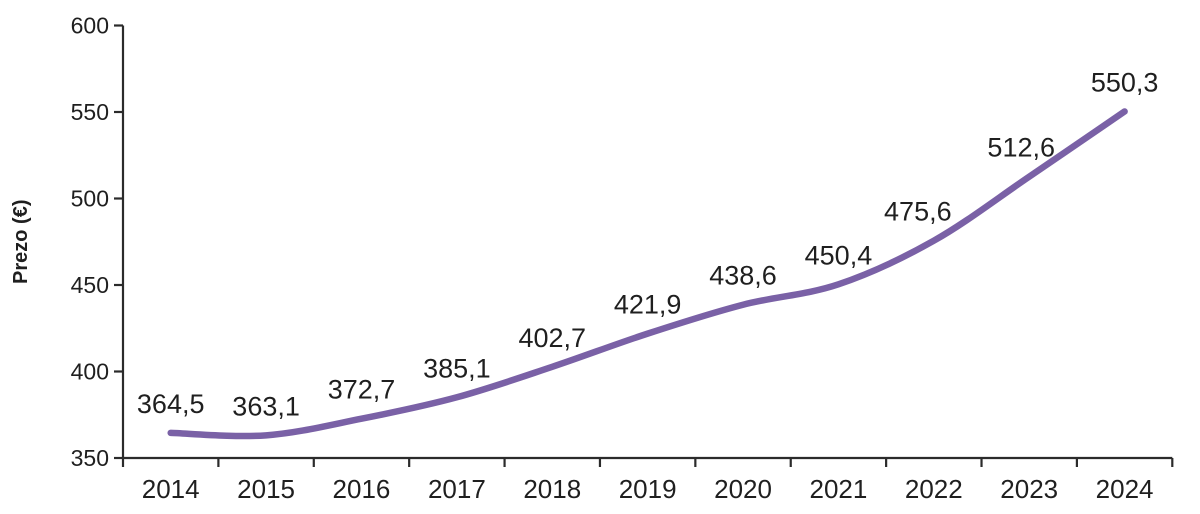  Describe the element at coordinates (839, 255) in the screenshot. I see `data-label: 450,4` at that location.